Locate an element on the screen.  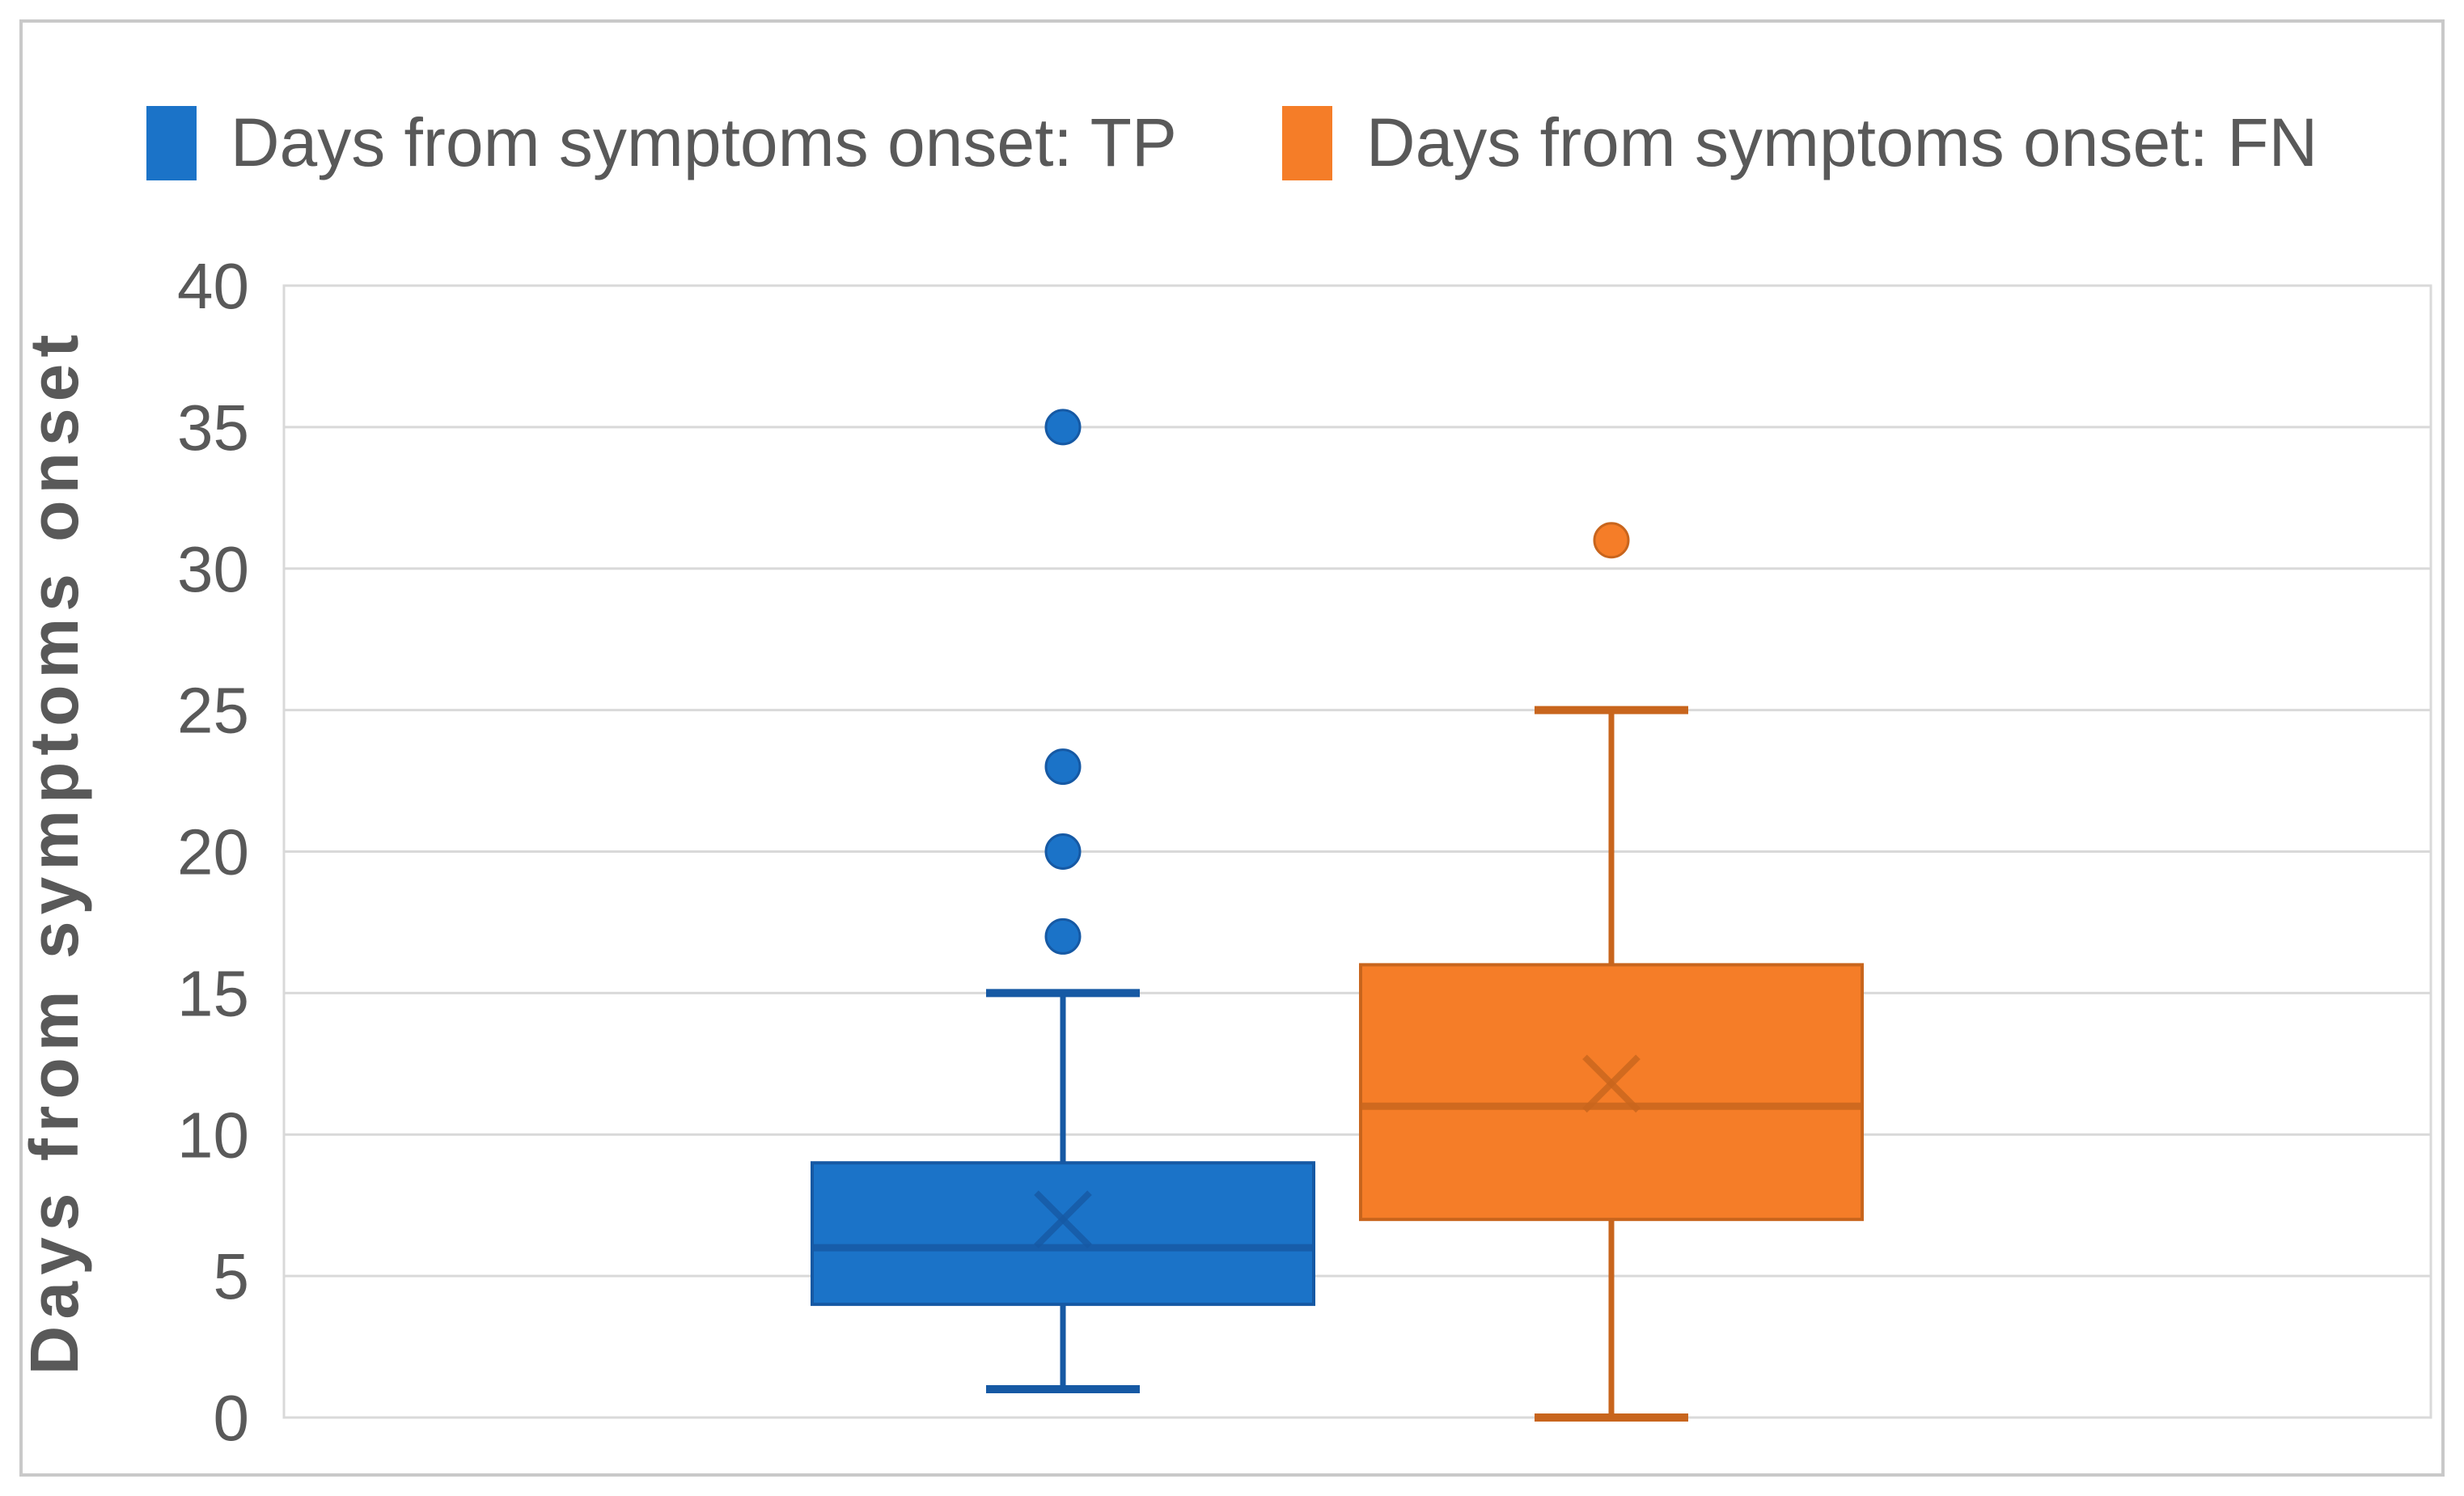
y-tick-label: 30 is located at coordinates (213, 569).